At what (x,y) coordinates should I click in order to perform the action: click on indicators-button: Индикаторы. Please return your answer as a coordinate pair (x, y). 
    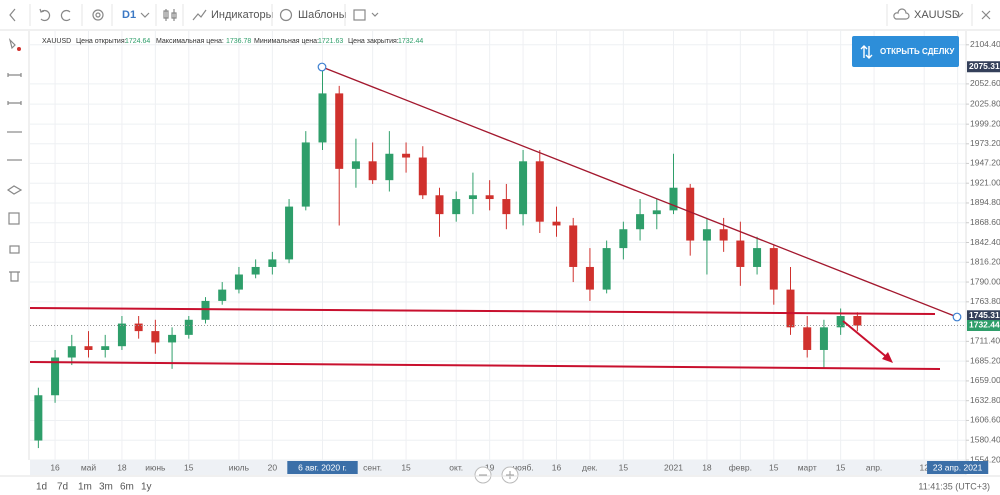
    Looking at the image, I should click on (242, 15).